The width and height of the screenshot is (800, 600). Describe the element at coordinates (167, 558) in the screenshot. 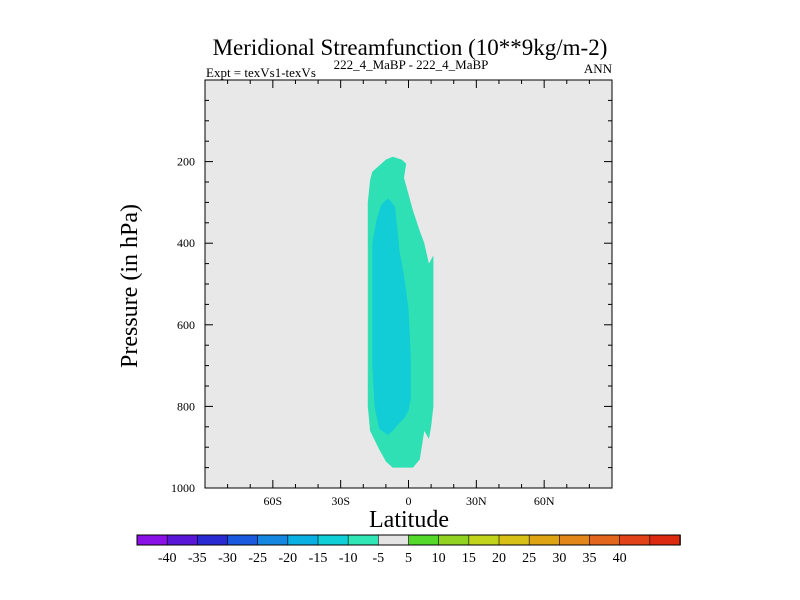

I see `colorbar-label: -40` at that location.